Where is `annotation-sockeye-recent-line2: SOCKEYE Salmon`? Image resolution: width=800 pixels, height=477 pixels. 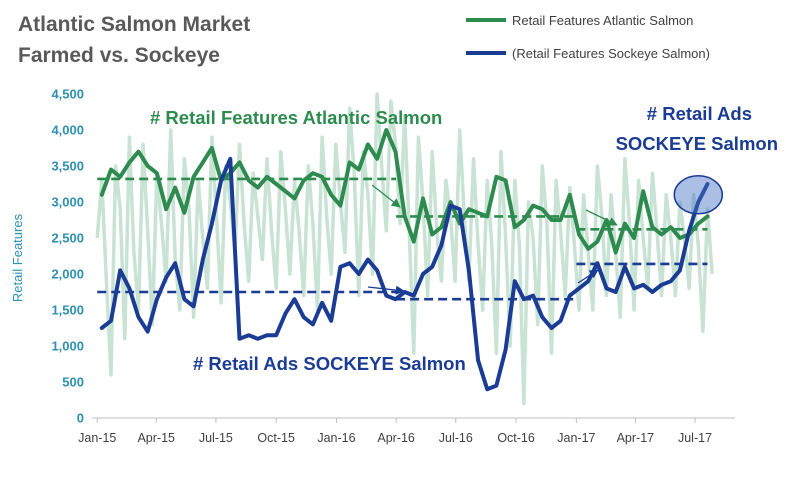
annotation-sockeye-recent-line2: SOCKEYE Salmon is located at coordinates (697, 143).